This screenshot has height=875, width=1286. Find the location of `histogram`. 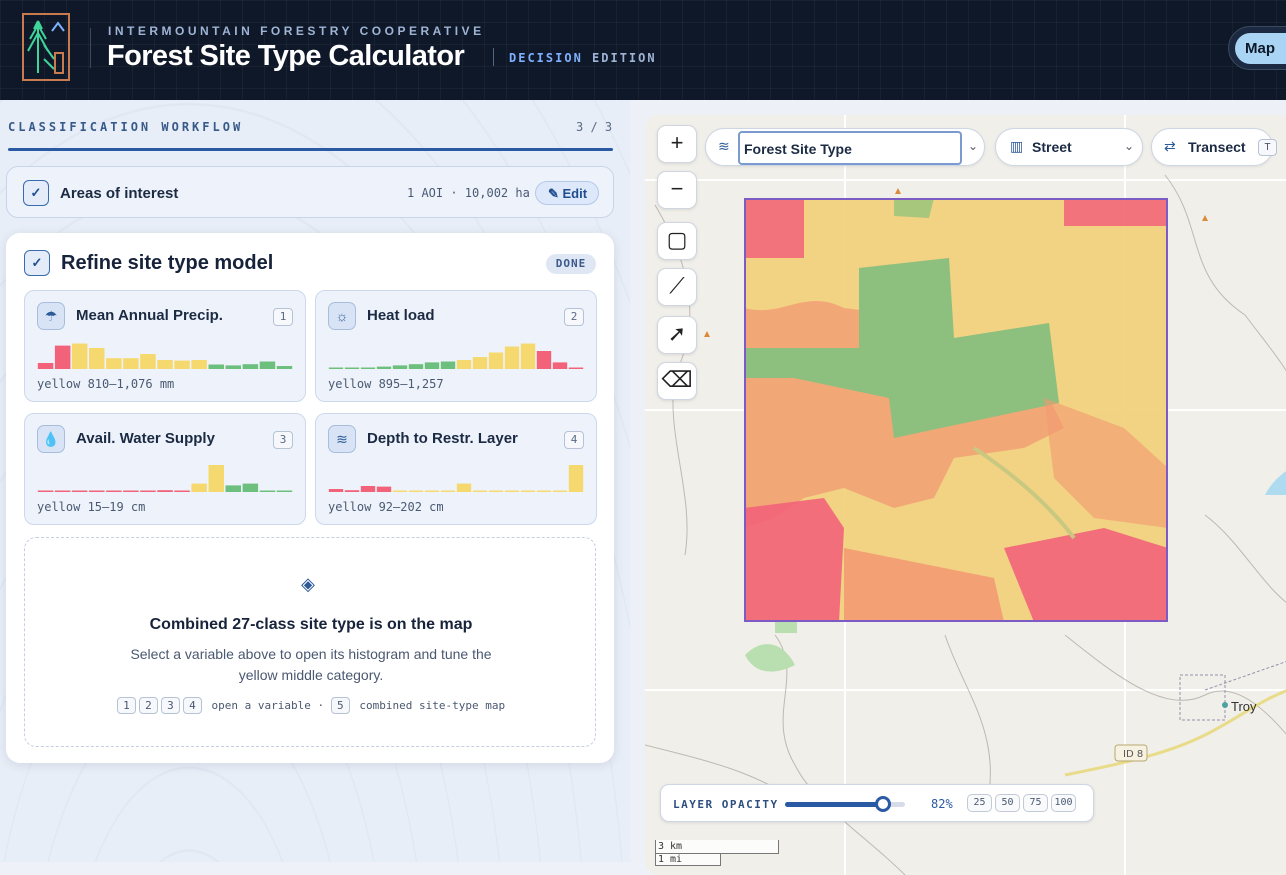

histogram is located at coordinates (165, 478).